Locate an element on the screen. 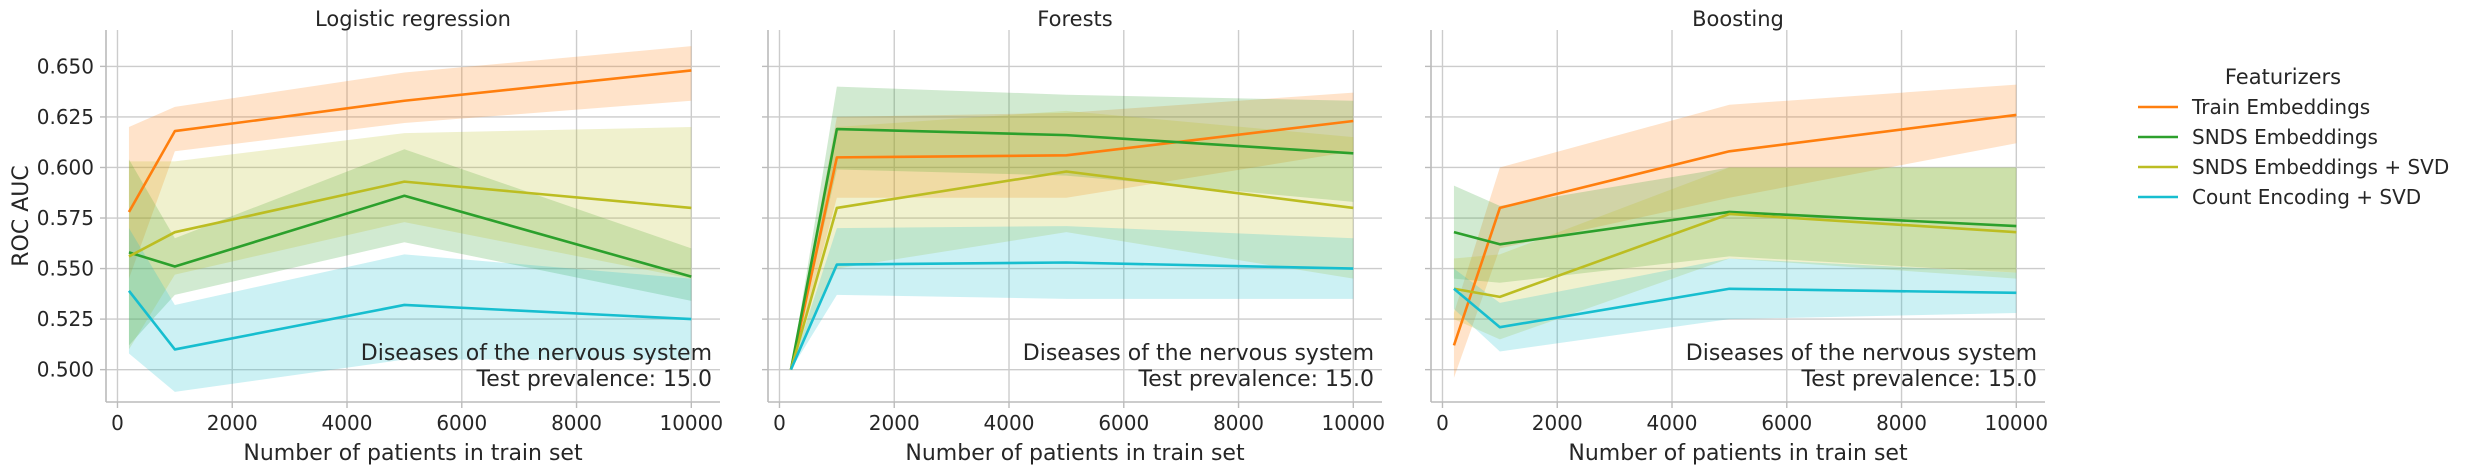  y-tick-label: 0.525 is located at coordinates (65, 319).